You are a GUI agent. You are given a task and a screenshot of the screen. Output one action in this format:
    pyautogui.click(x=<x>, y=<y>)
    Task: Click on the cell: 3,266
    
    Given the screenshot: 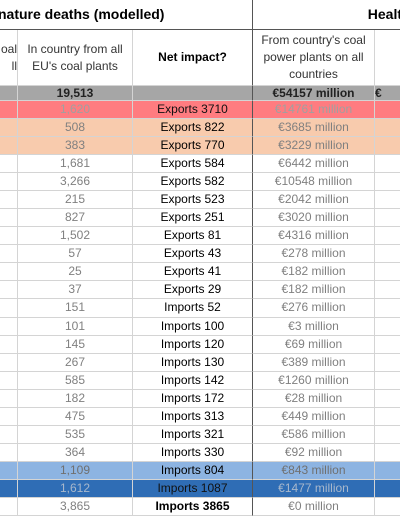 What is the action you would take?
    pyautogui.click(x=75, y=182)
    